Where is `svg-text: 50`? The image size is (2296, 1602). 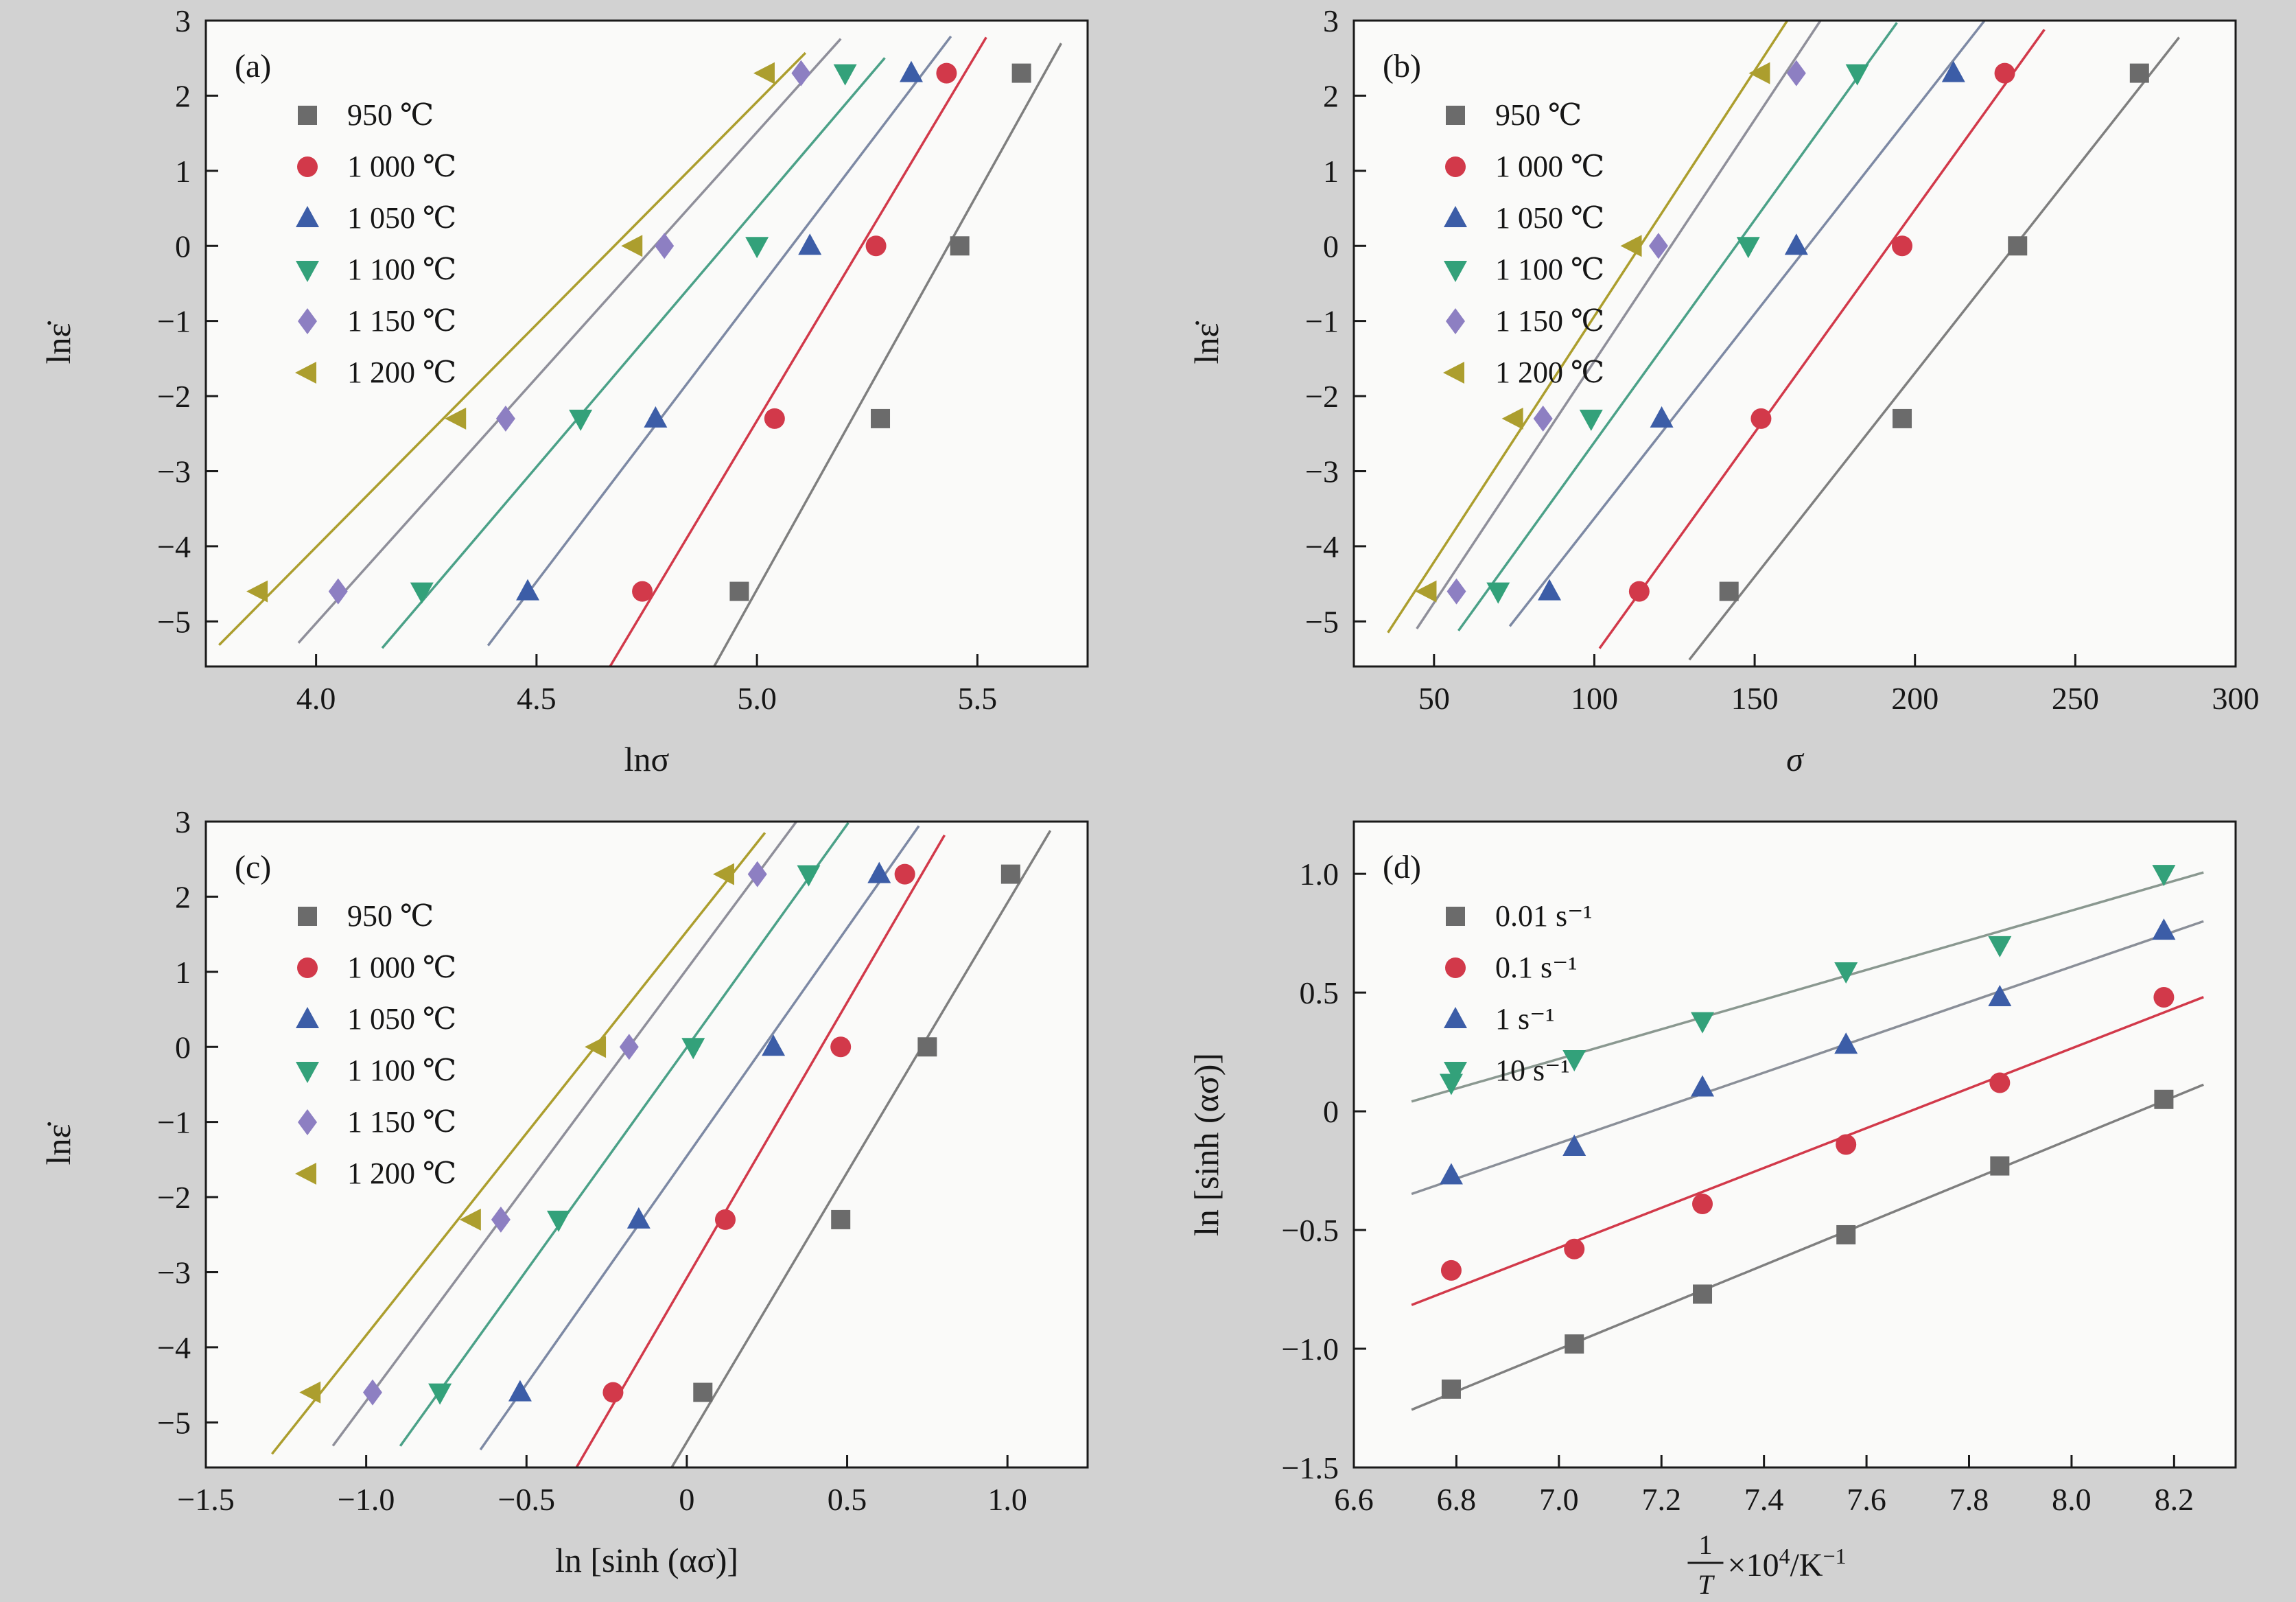 svg-text: 50 is located at coordinates (1434, 698).